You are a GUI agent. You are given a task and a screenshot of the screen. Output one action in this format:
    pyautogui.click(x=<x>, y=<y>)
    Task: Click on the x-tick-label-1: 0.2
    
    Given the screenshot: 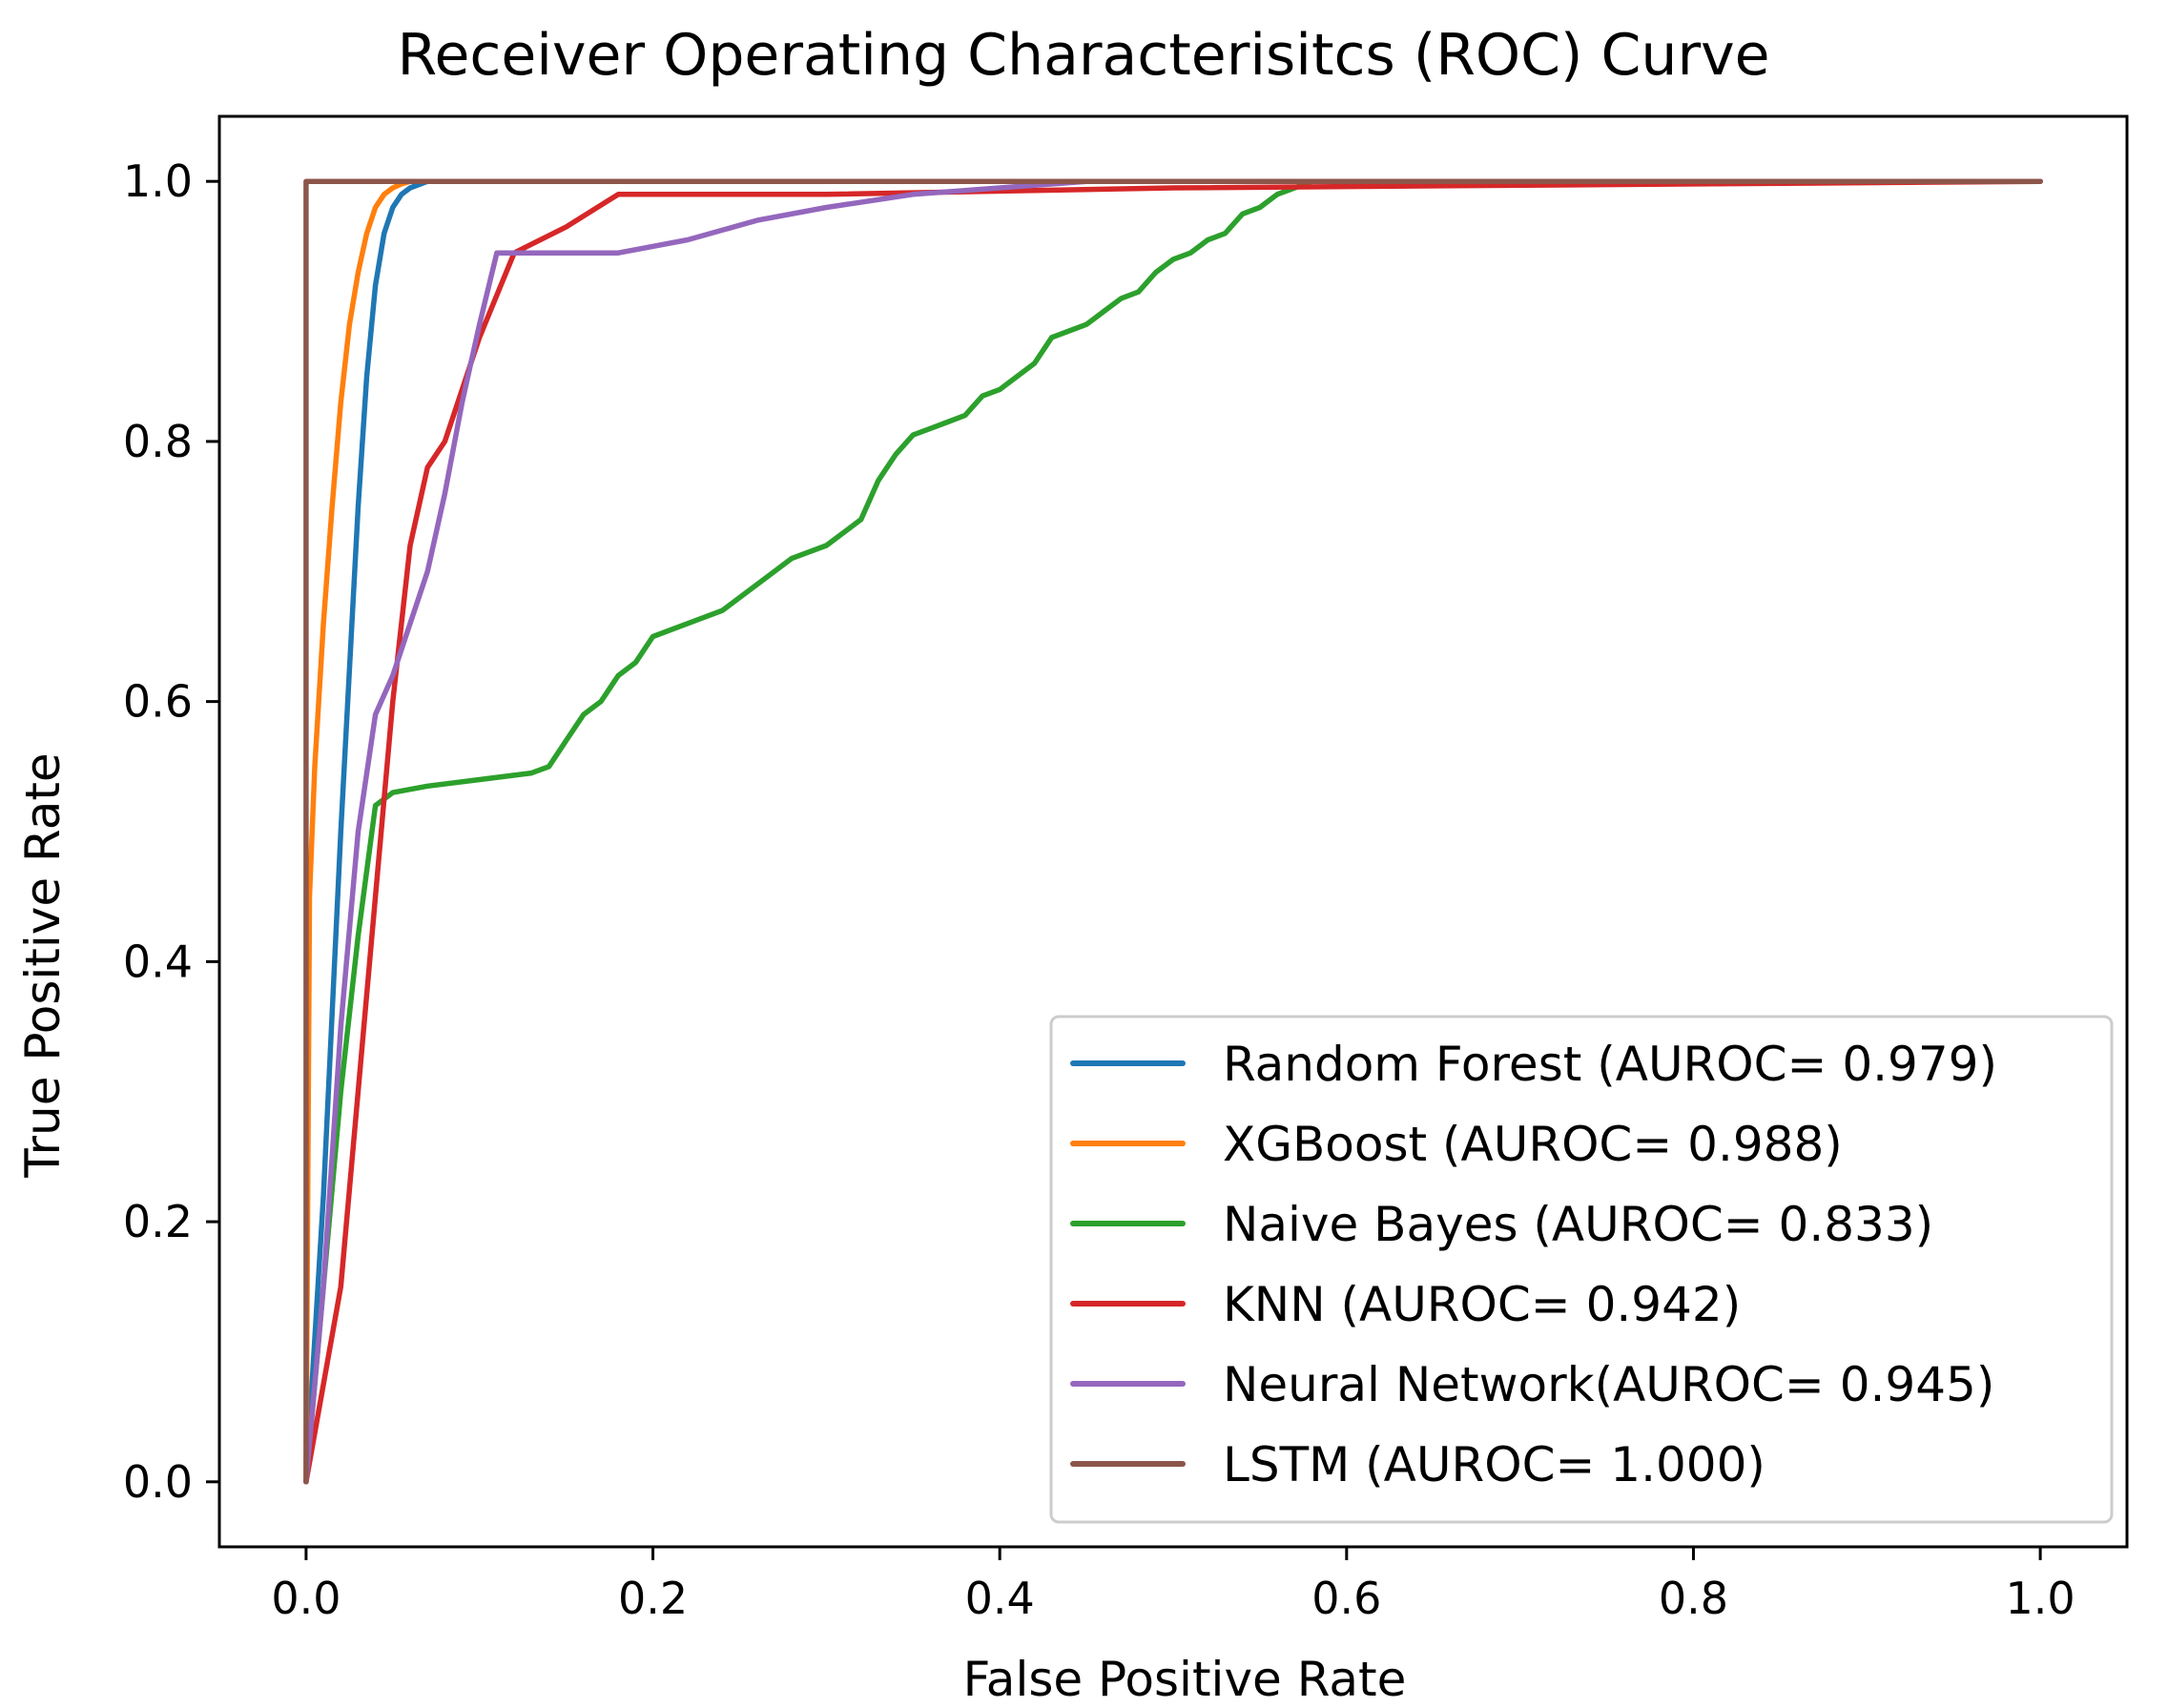 What is the action you would take?
    pyautogui.click(x=653, y=1598)
    